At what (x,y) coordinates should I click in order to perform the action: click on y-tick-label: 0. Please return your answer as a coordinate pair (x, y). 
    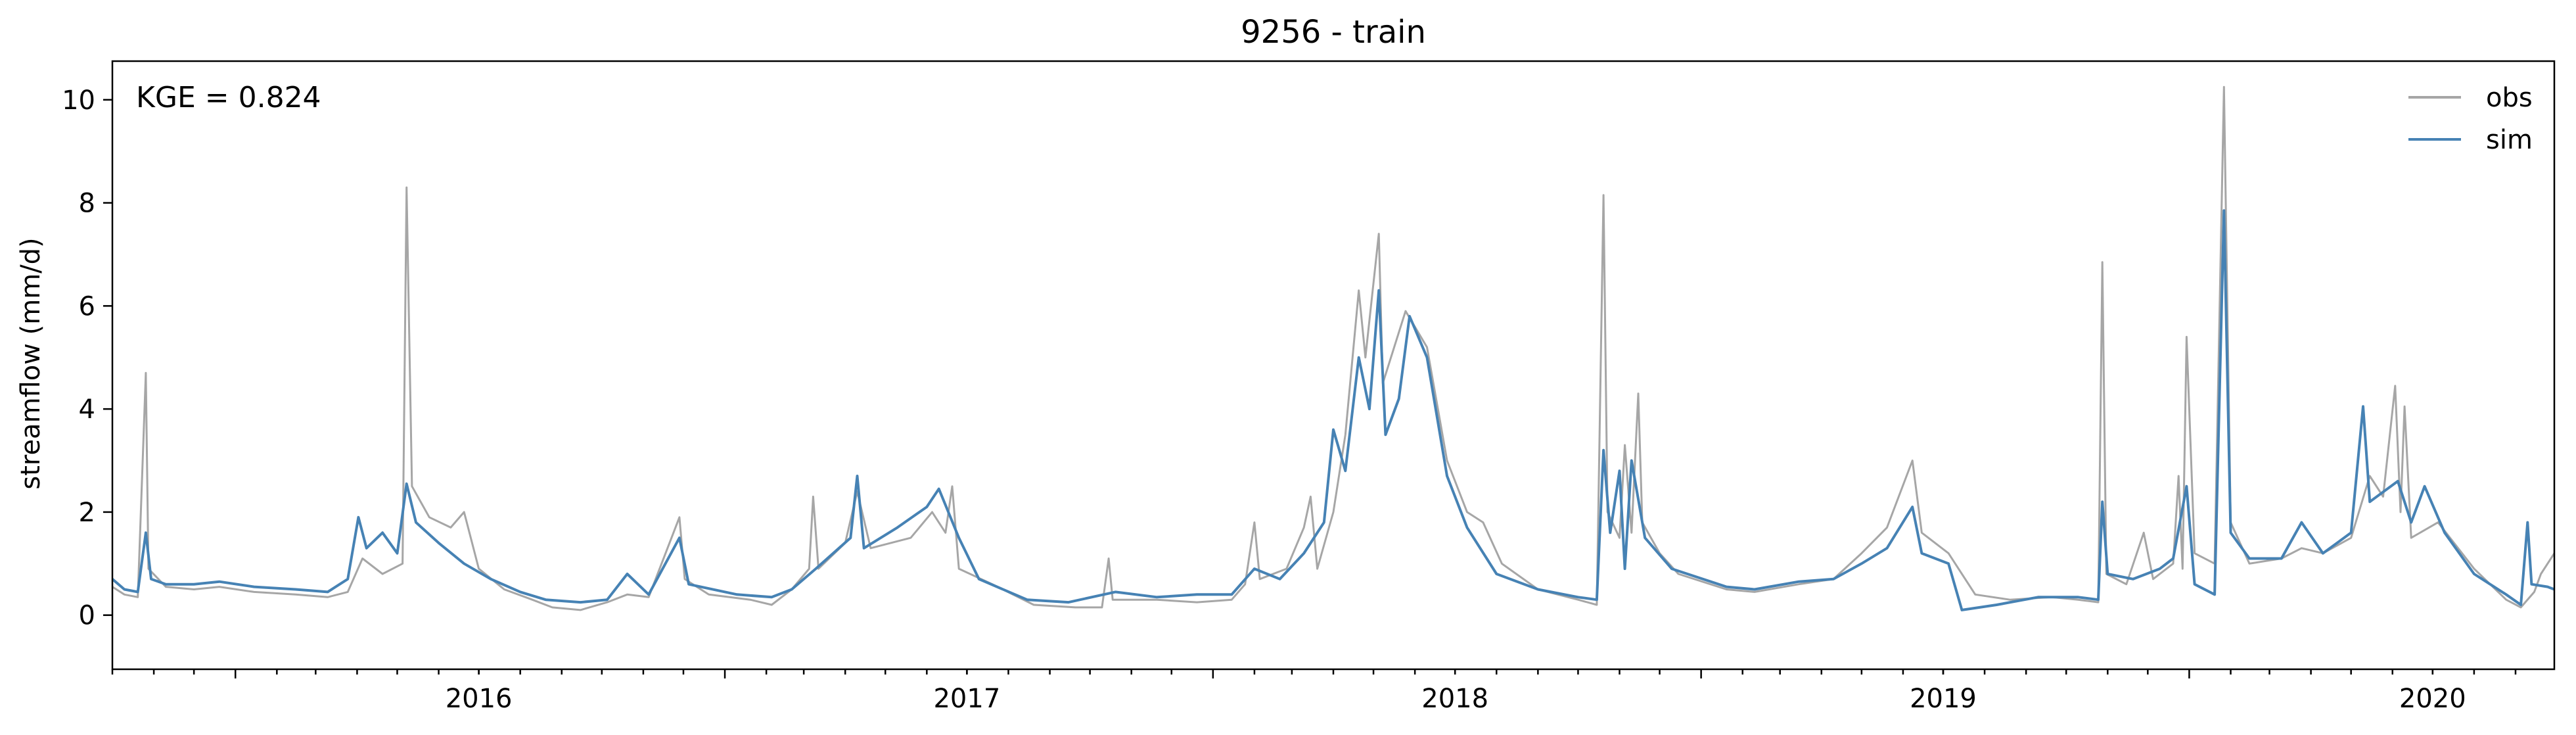
    Looking at the image, I should click on (87, 616).